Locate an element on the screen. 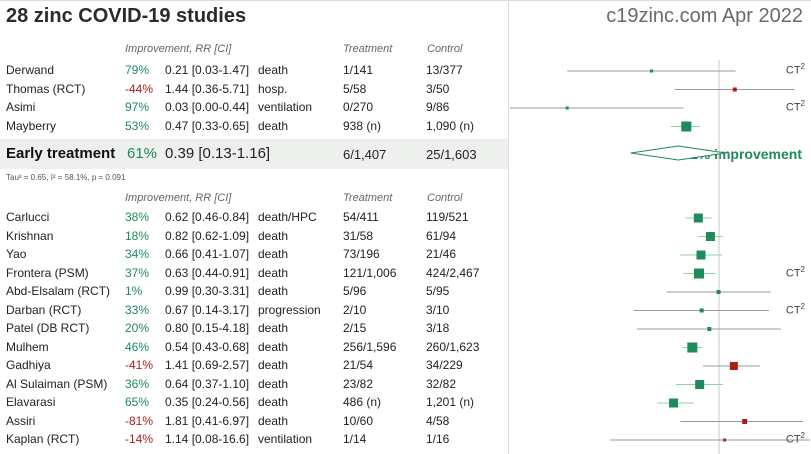 This screenshot has width=811, height=454. brand-label: c19zinc.com Apr 2022 is located at coordinates (704, 16).